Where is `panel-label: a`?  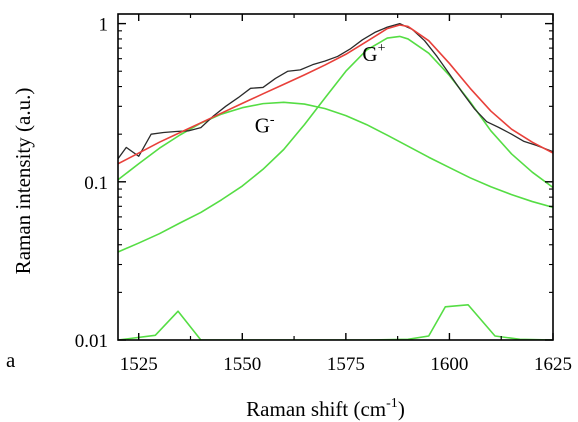
panel-label: a is located at coordinates (11, 360).